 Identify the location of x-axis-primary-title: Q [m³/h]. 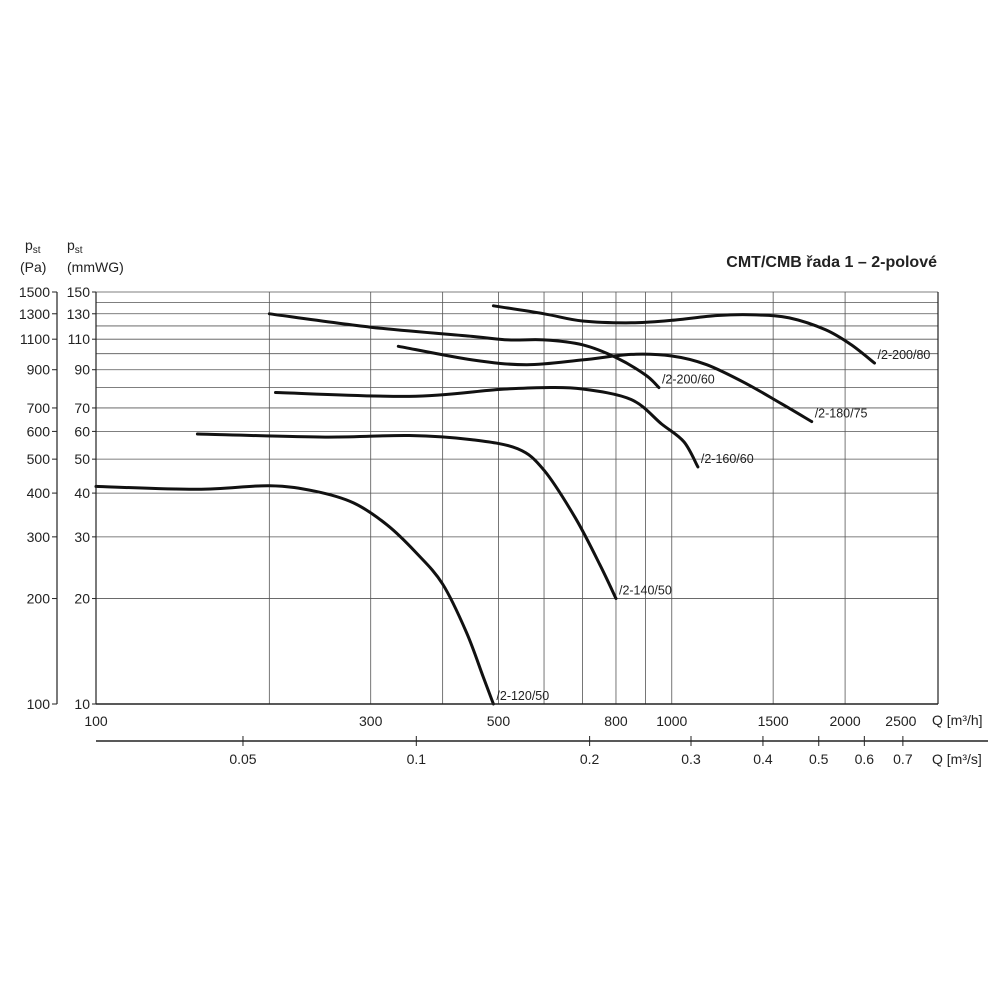
(957, 720).